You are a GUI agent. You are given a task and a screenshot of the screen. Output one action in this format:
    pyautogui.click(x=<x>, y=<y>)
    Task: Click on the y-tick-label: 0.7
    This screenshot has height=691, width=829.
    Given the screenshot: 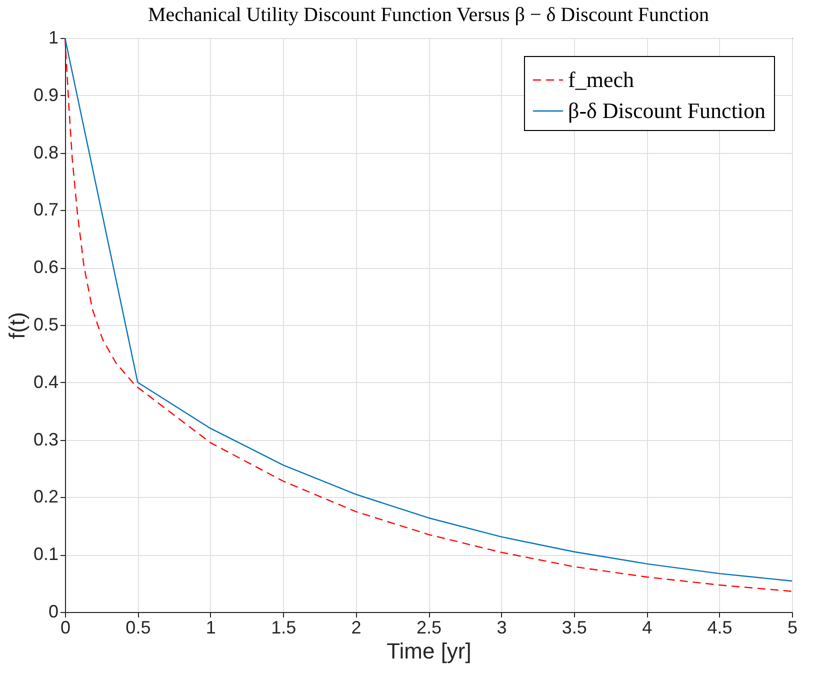 What is the action you would take?
    pyautogui.click(x=45, y=210)
    